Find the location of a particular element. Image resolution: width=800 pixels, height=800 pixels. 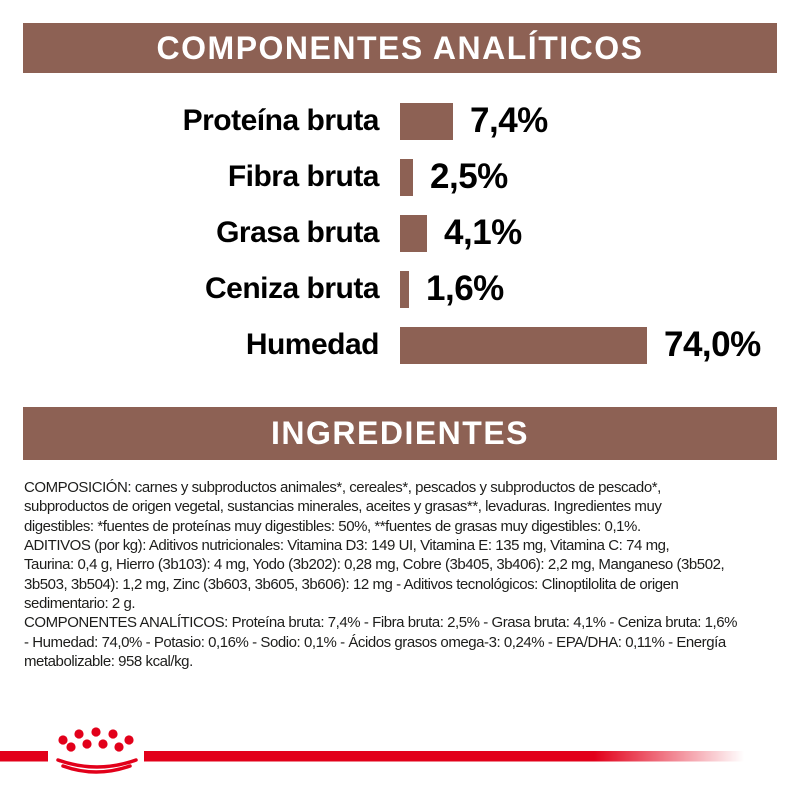

ingredients-header: INGREDIENTES is located at coordinates (400, 433).